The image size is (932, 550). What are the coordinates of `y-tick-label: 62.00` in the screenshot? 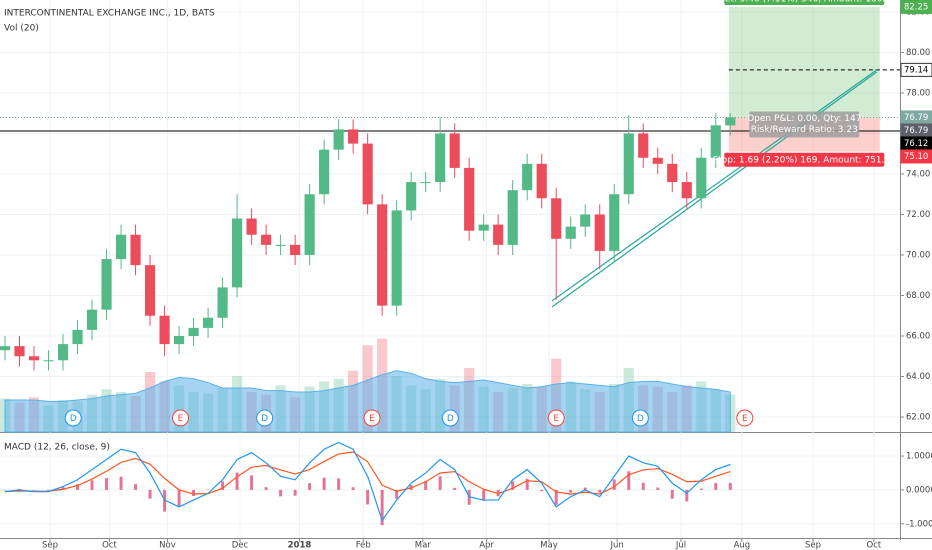 It's located at (918, 418).